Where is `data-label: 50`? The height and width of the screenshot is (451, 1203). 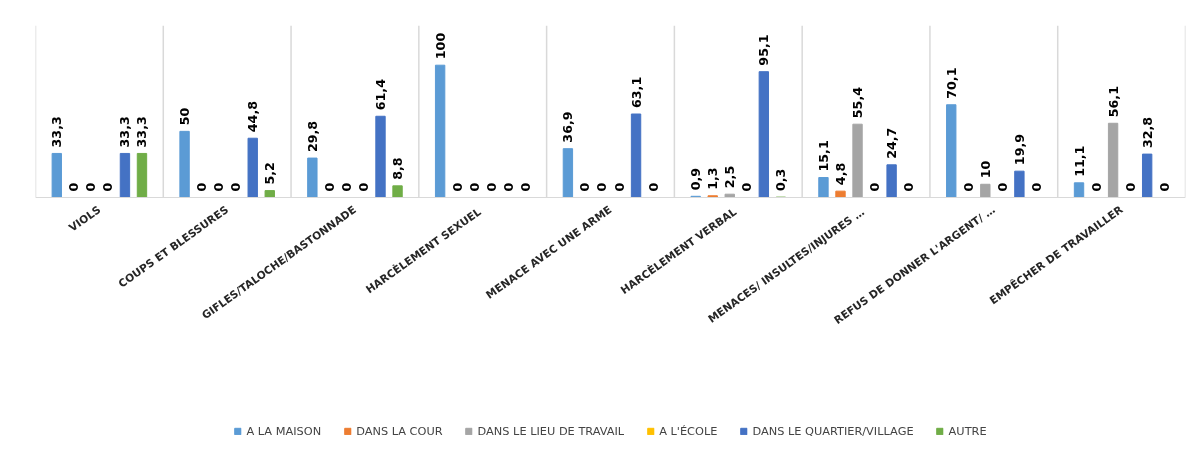 data-label: 50 is located at coordinates (185, 116).